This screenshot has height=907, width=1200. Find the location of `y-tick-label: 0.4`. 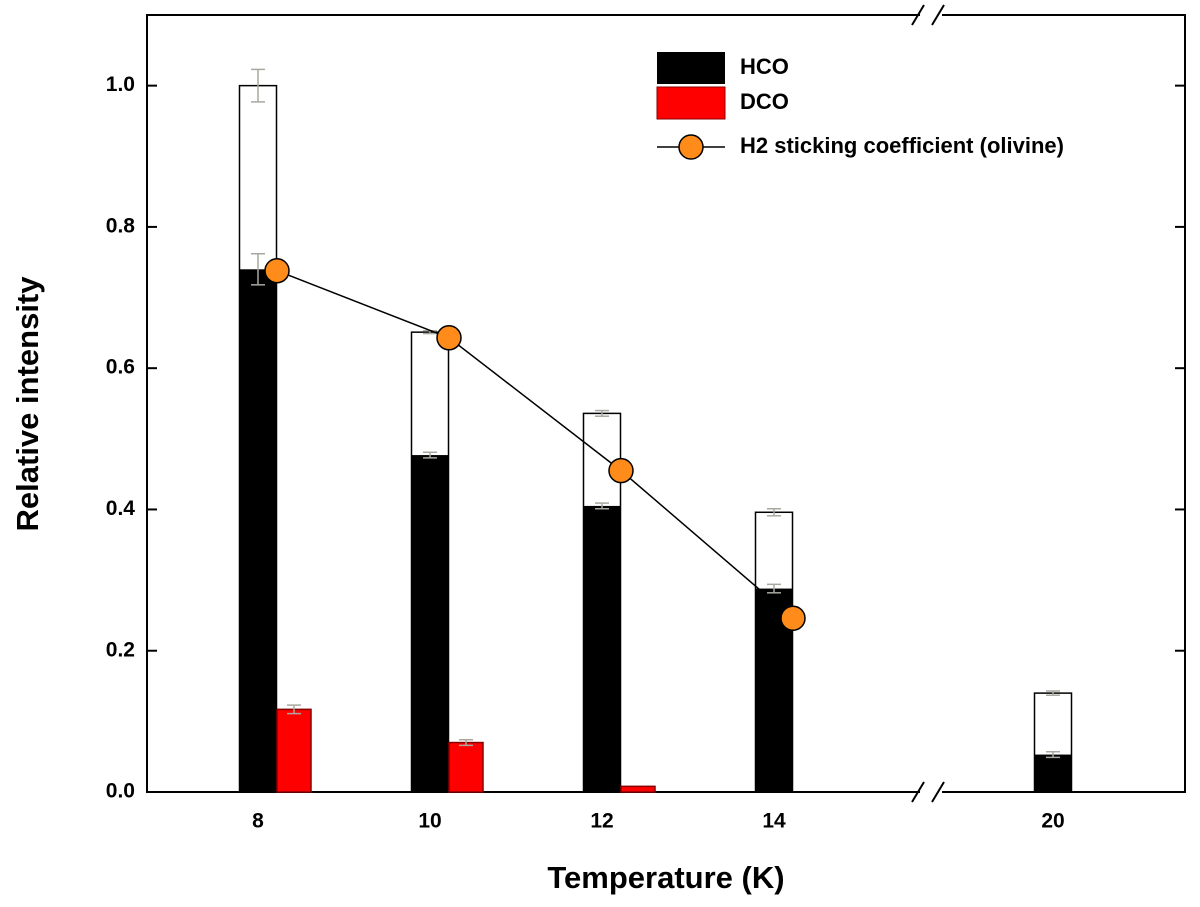

y-tick-label: 0.4 is located at coordinates (121, 508).